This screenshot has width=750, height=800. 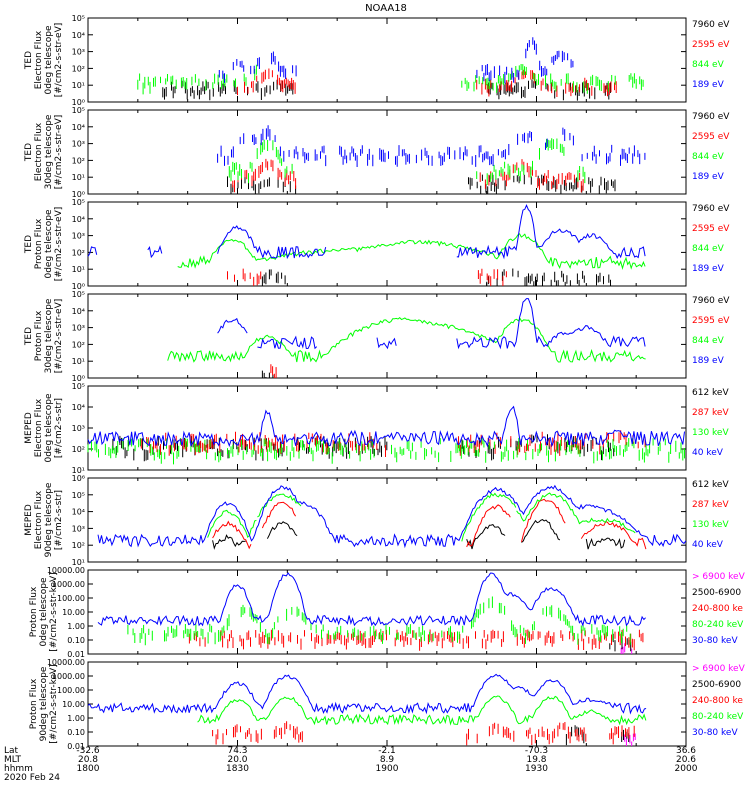 I want to click on axis-row-value: 20.8, so click(x=88, y=760).